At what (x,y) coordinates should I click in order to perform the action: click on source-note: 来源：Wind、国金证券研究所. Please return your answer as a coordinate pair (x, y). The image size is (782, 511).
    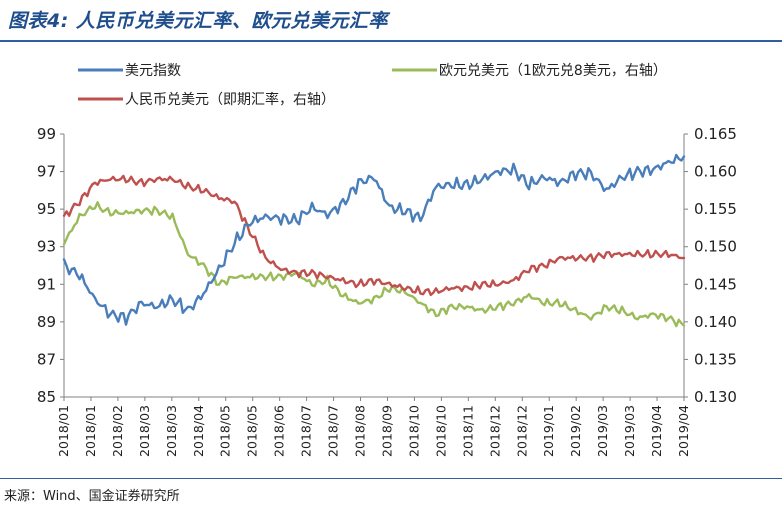
    Looking at the image, I should click on (92, 496).